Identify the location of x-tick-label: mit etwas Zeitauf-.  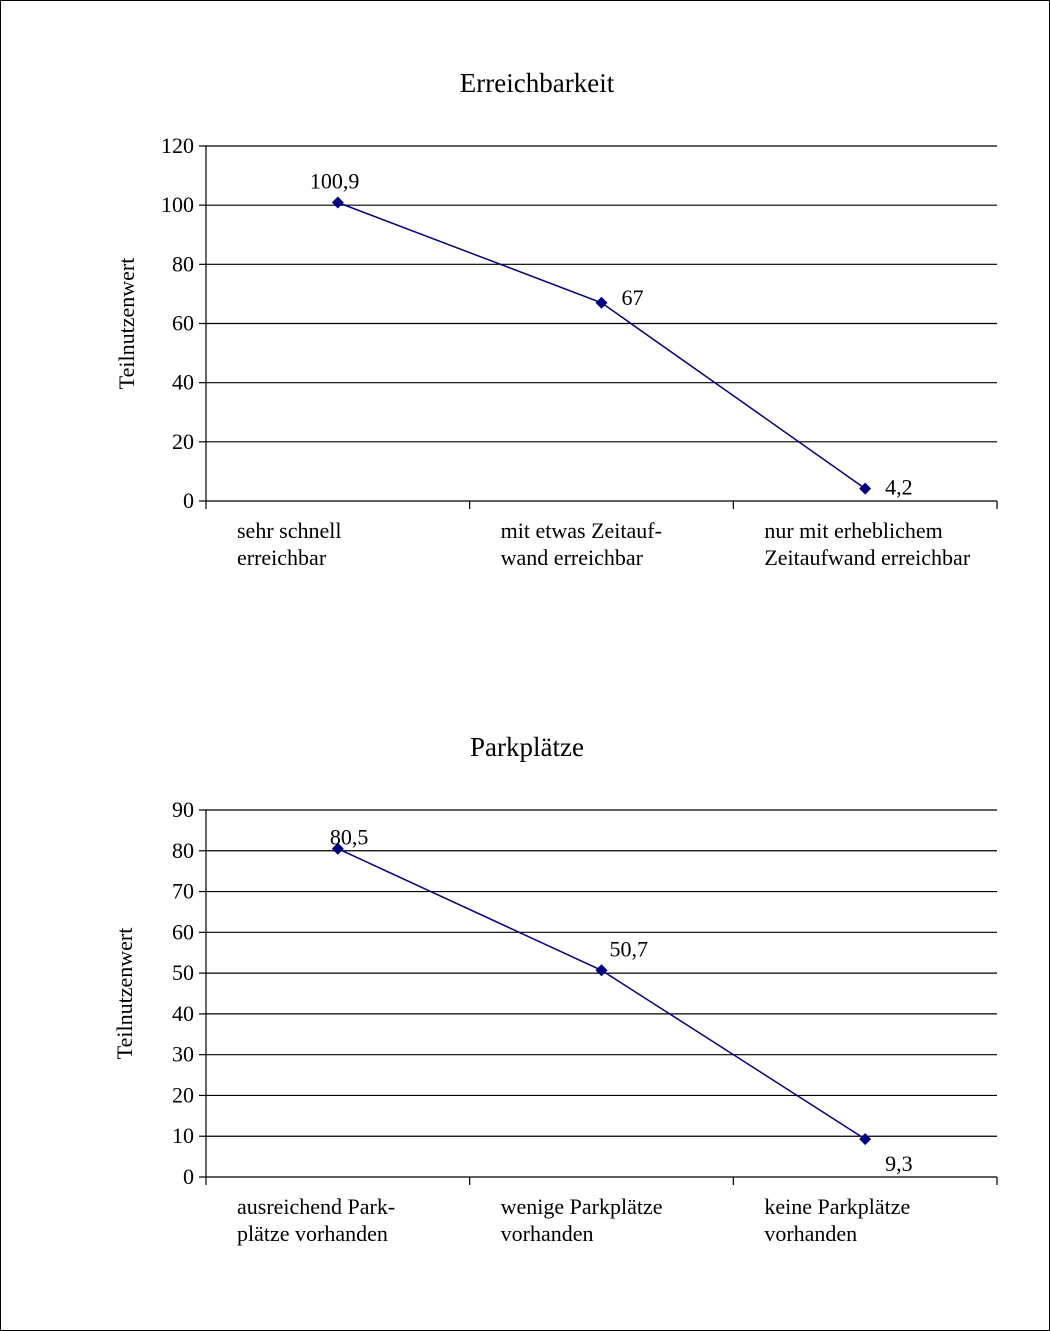
(581, 530).